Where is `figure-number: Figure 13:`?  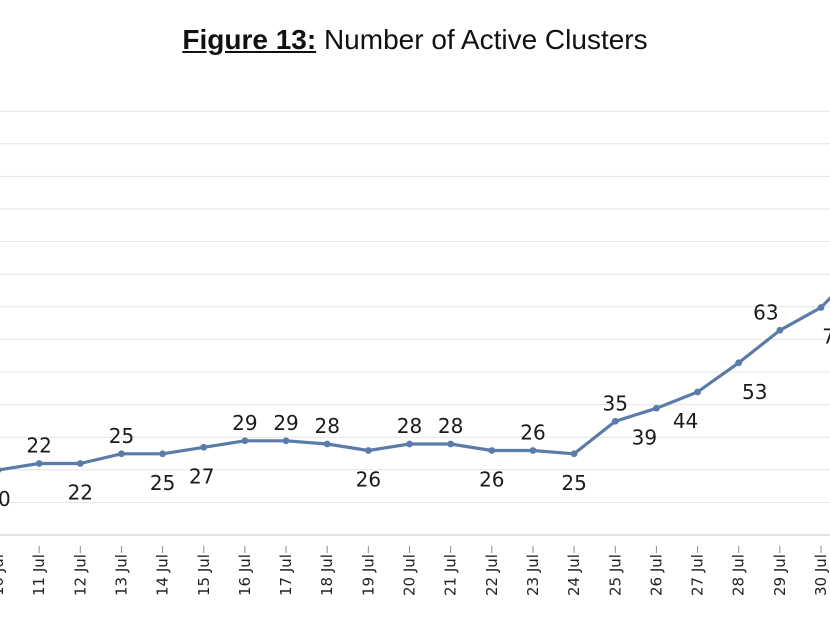
figure-number: Figure 13: is located at coordinates (249, 39).